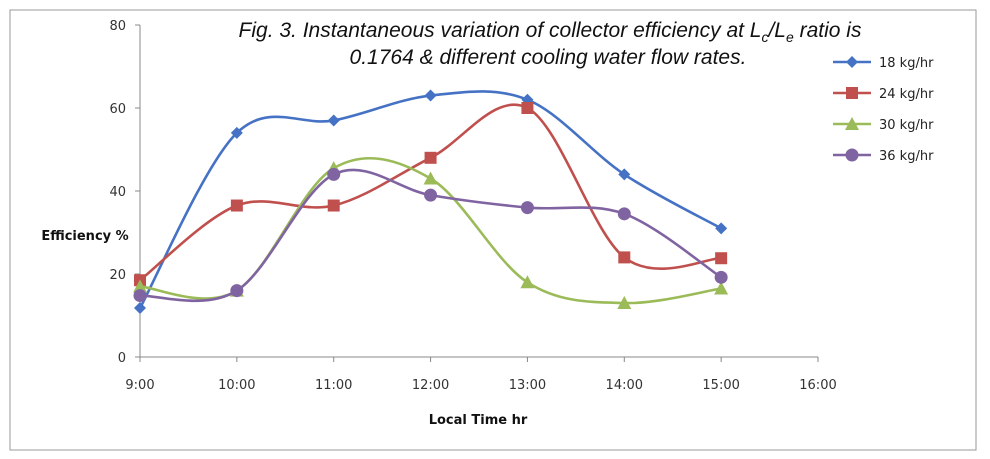  Describe the element at coordinates (527, 385) in the screenshot. I see `x-tick-label: 13:00` at that location.